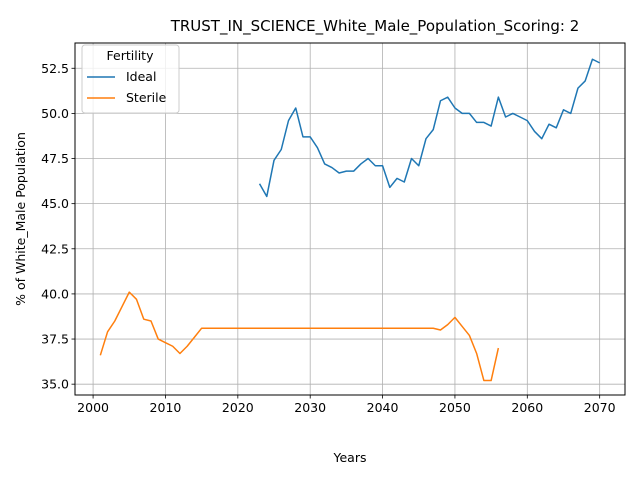  Describe the element at coordinates (141, 76) in the screenshot. I see `legend-label-ideal: Ideal` at that location.